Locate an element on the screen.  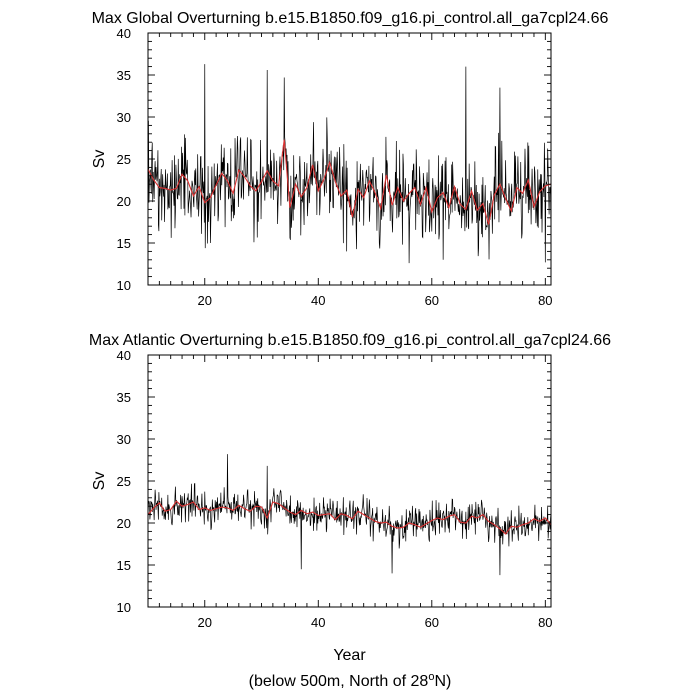
plot-area is located at coordinates (349, 515).